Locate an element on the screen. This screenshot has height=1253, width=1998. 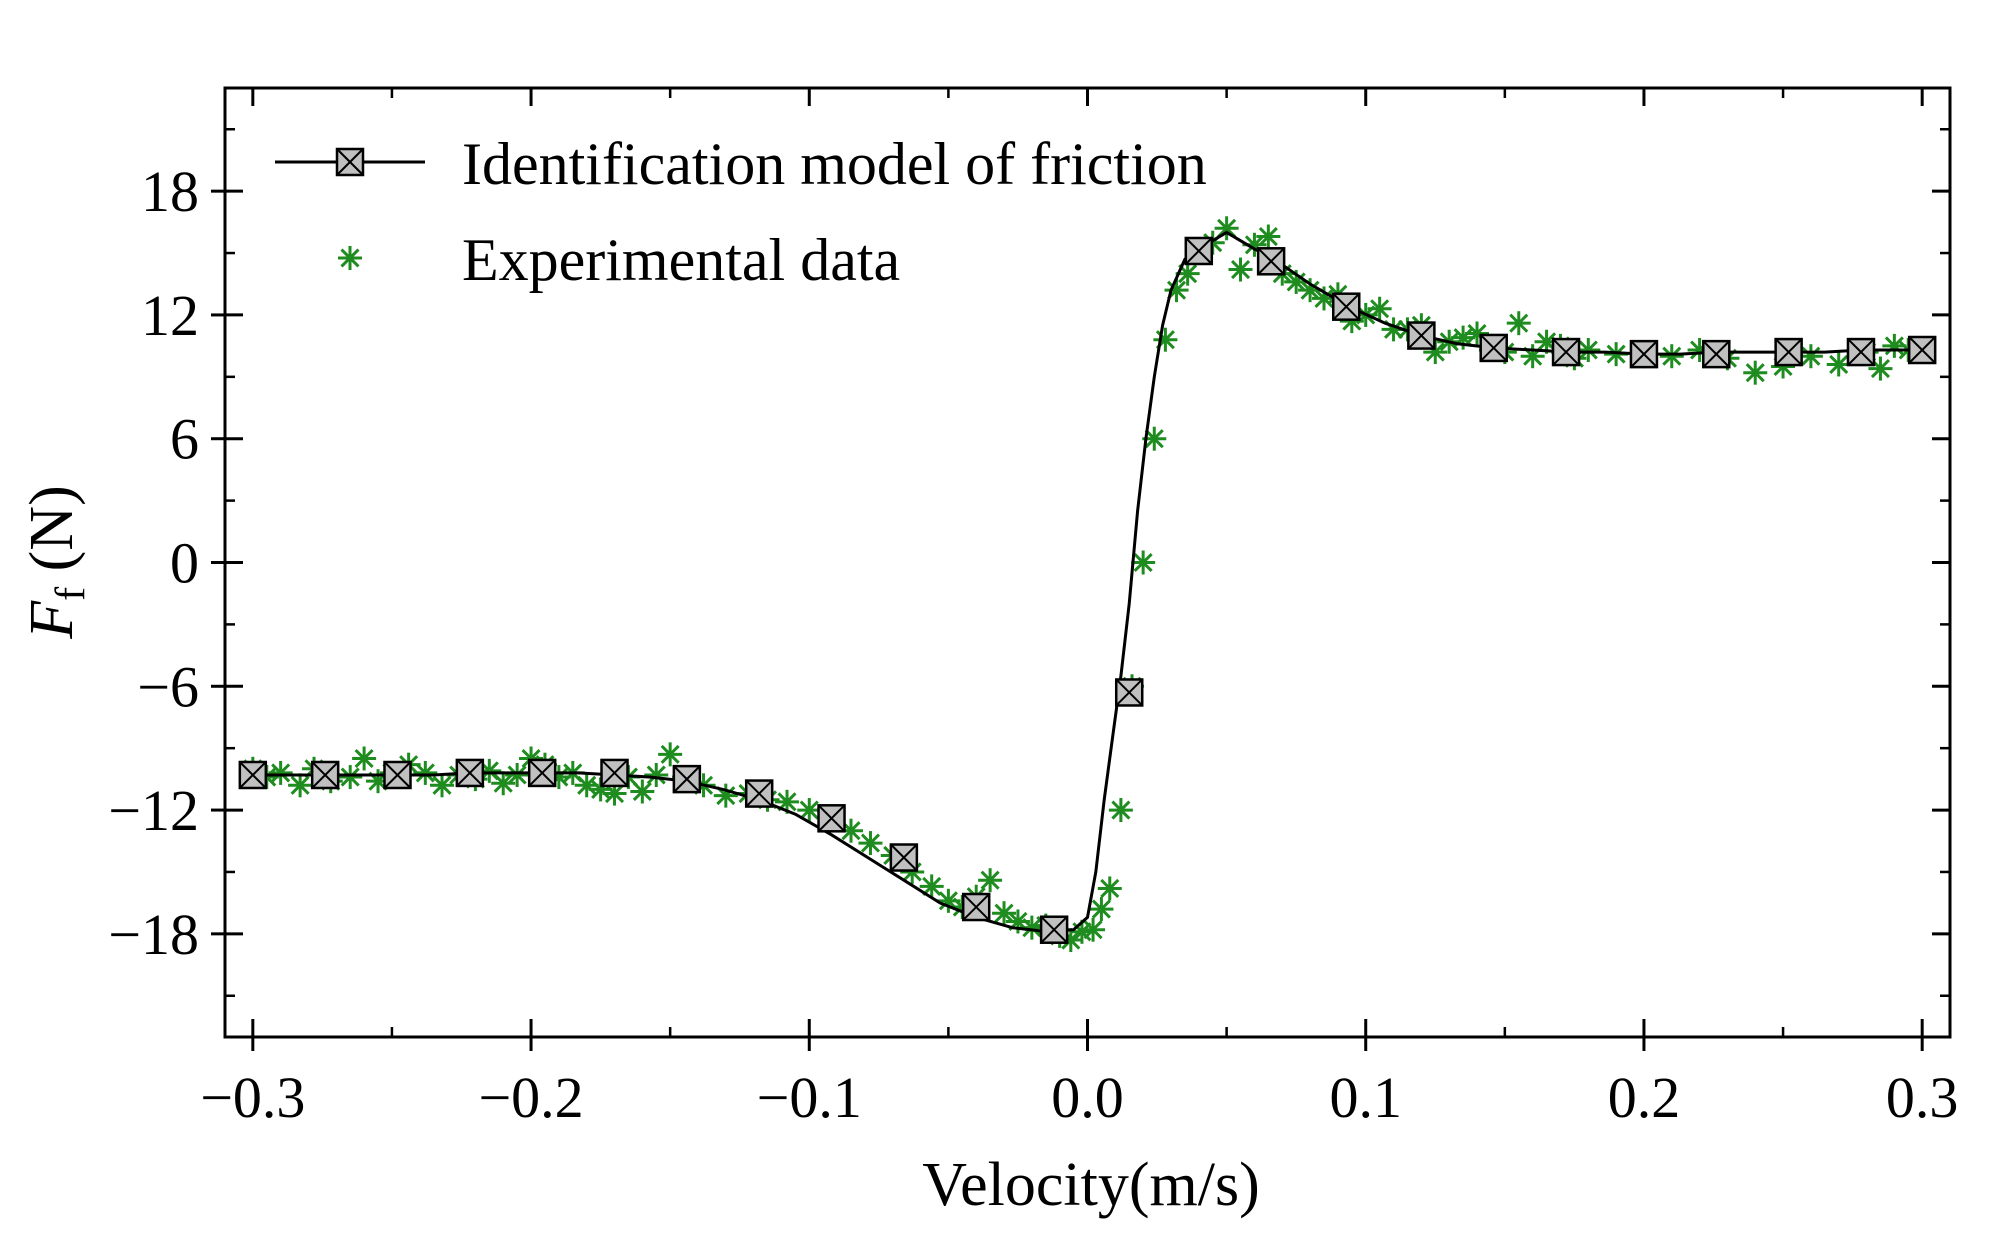
legend-model-label: Identification model of friction is located at coordinates (834, 164).